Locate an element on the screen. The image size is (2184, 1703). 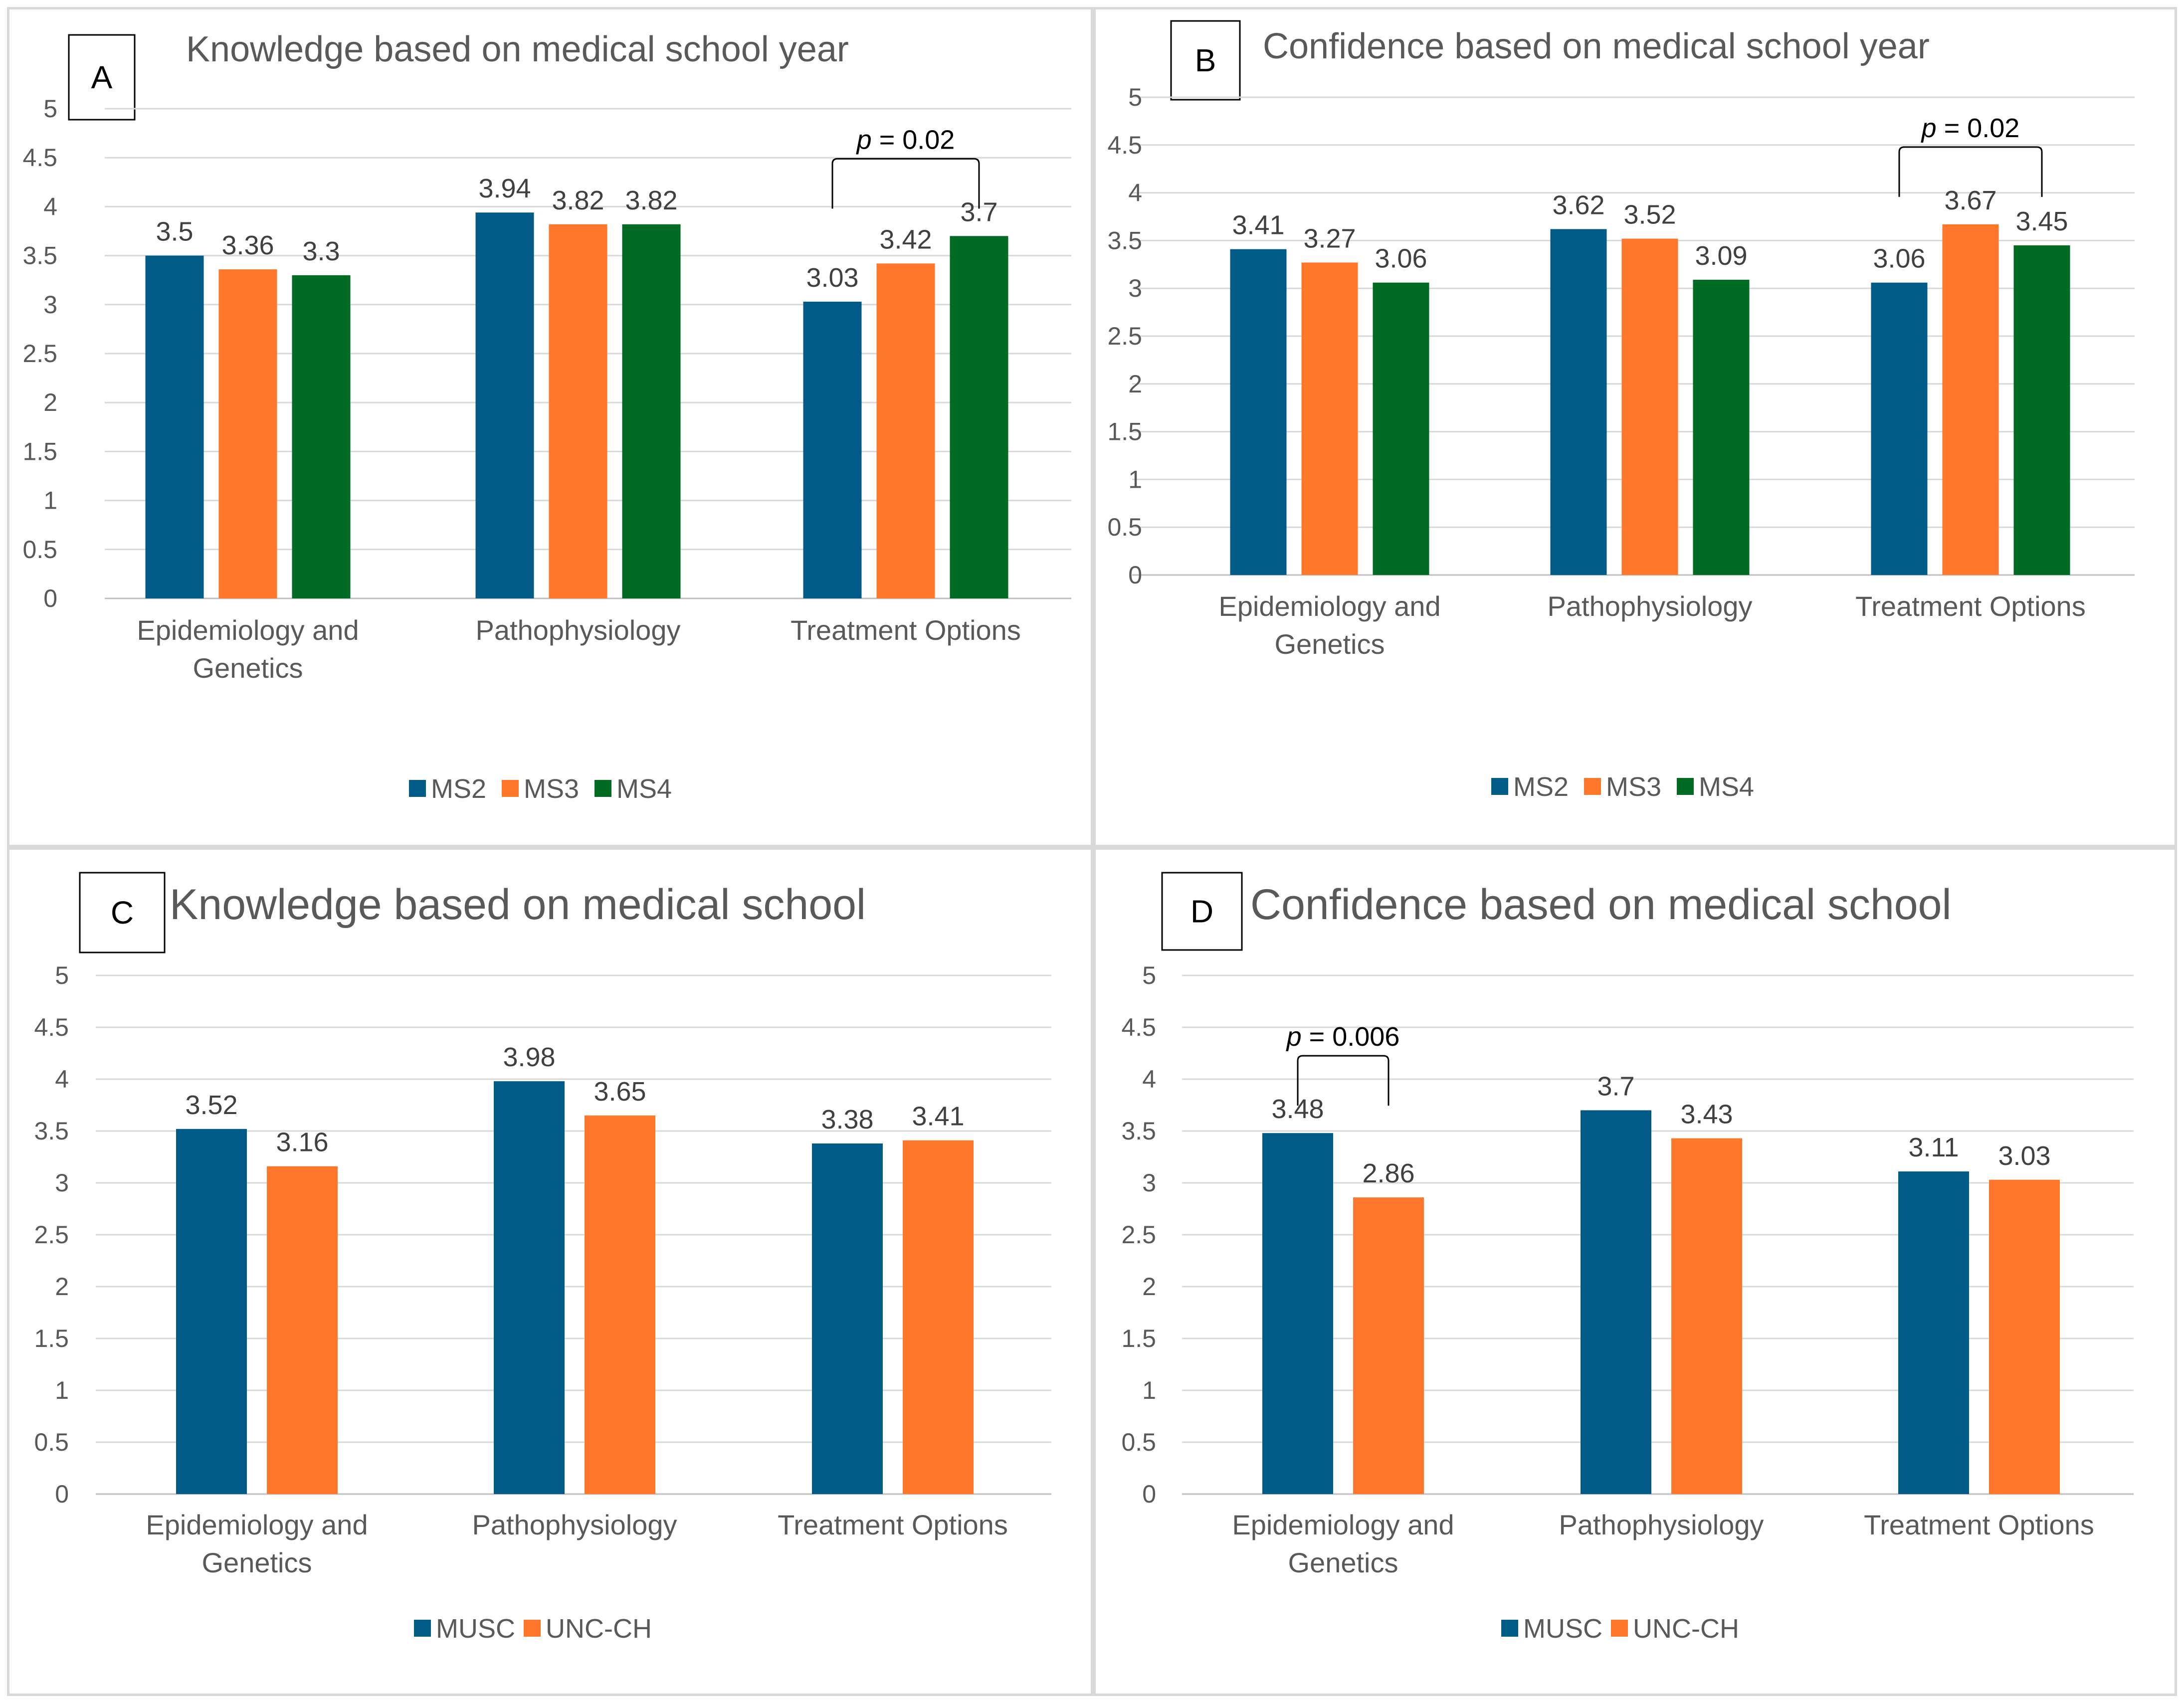
chart-title: Confidence based on medical school year is located at coordinates (1596, 46).